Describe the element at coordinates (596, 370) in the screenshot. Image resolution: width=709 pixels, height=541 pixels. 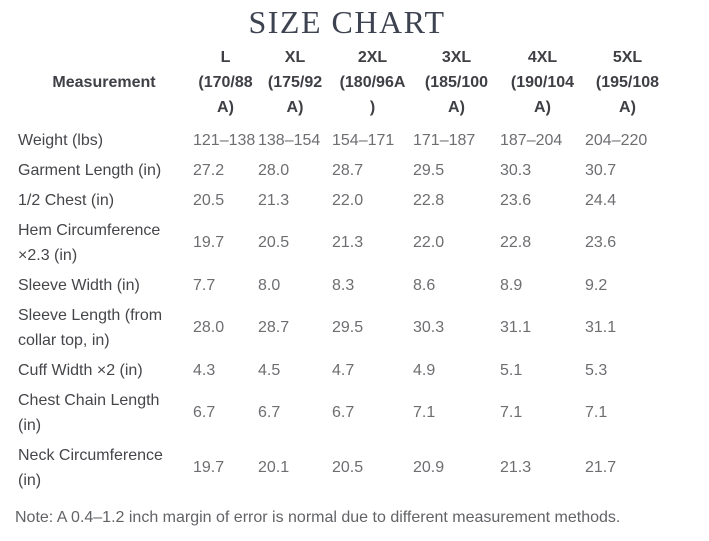
I see `measurement-value: 5.3` at that location.